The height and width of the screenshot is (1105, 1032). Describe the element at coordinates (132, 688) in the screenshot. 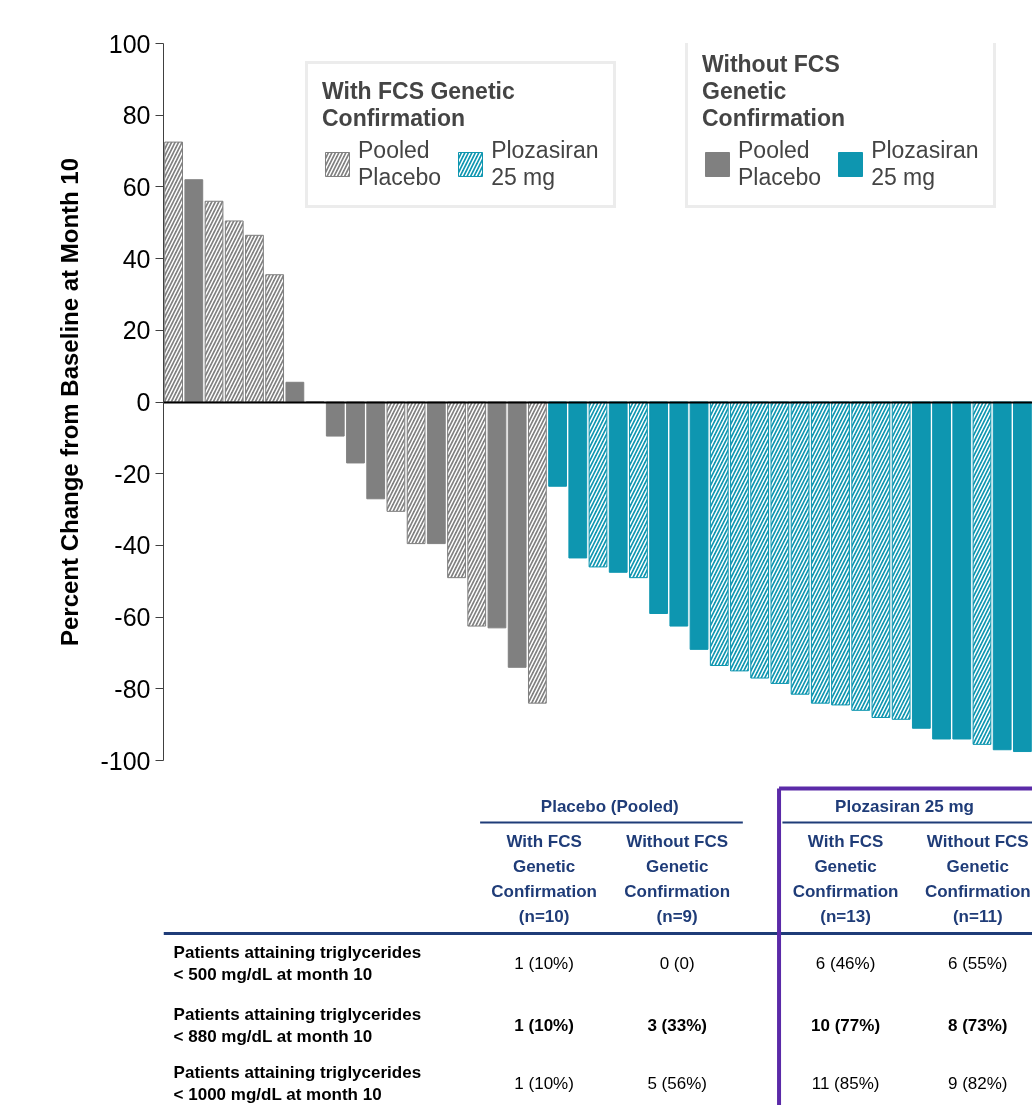

I see `y-tick-label: -80` at that location.